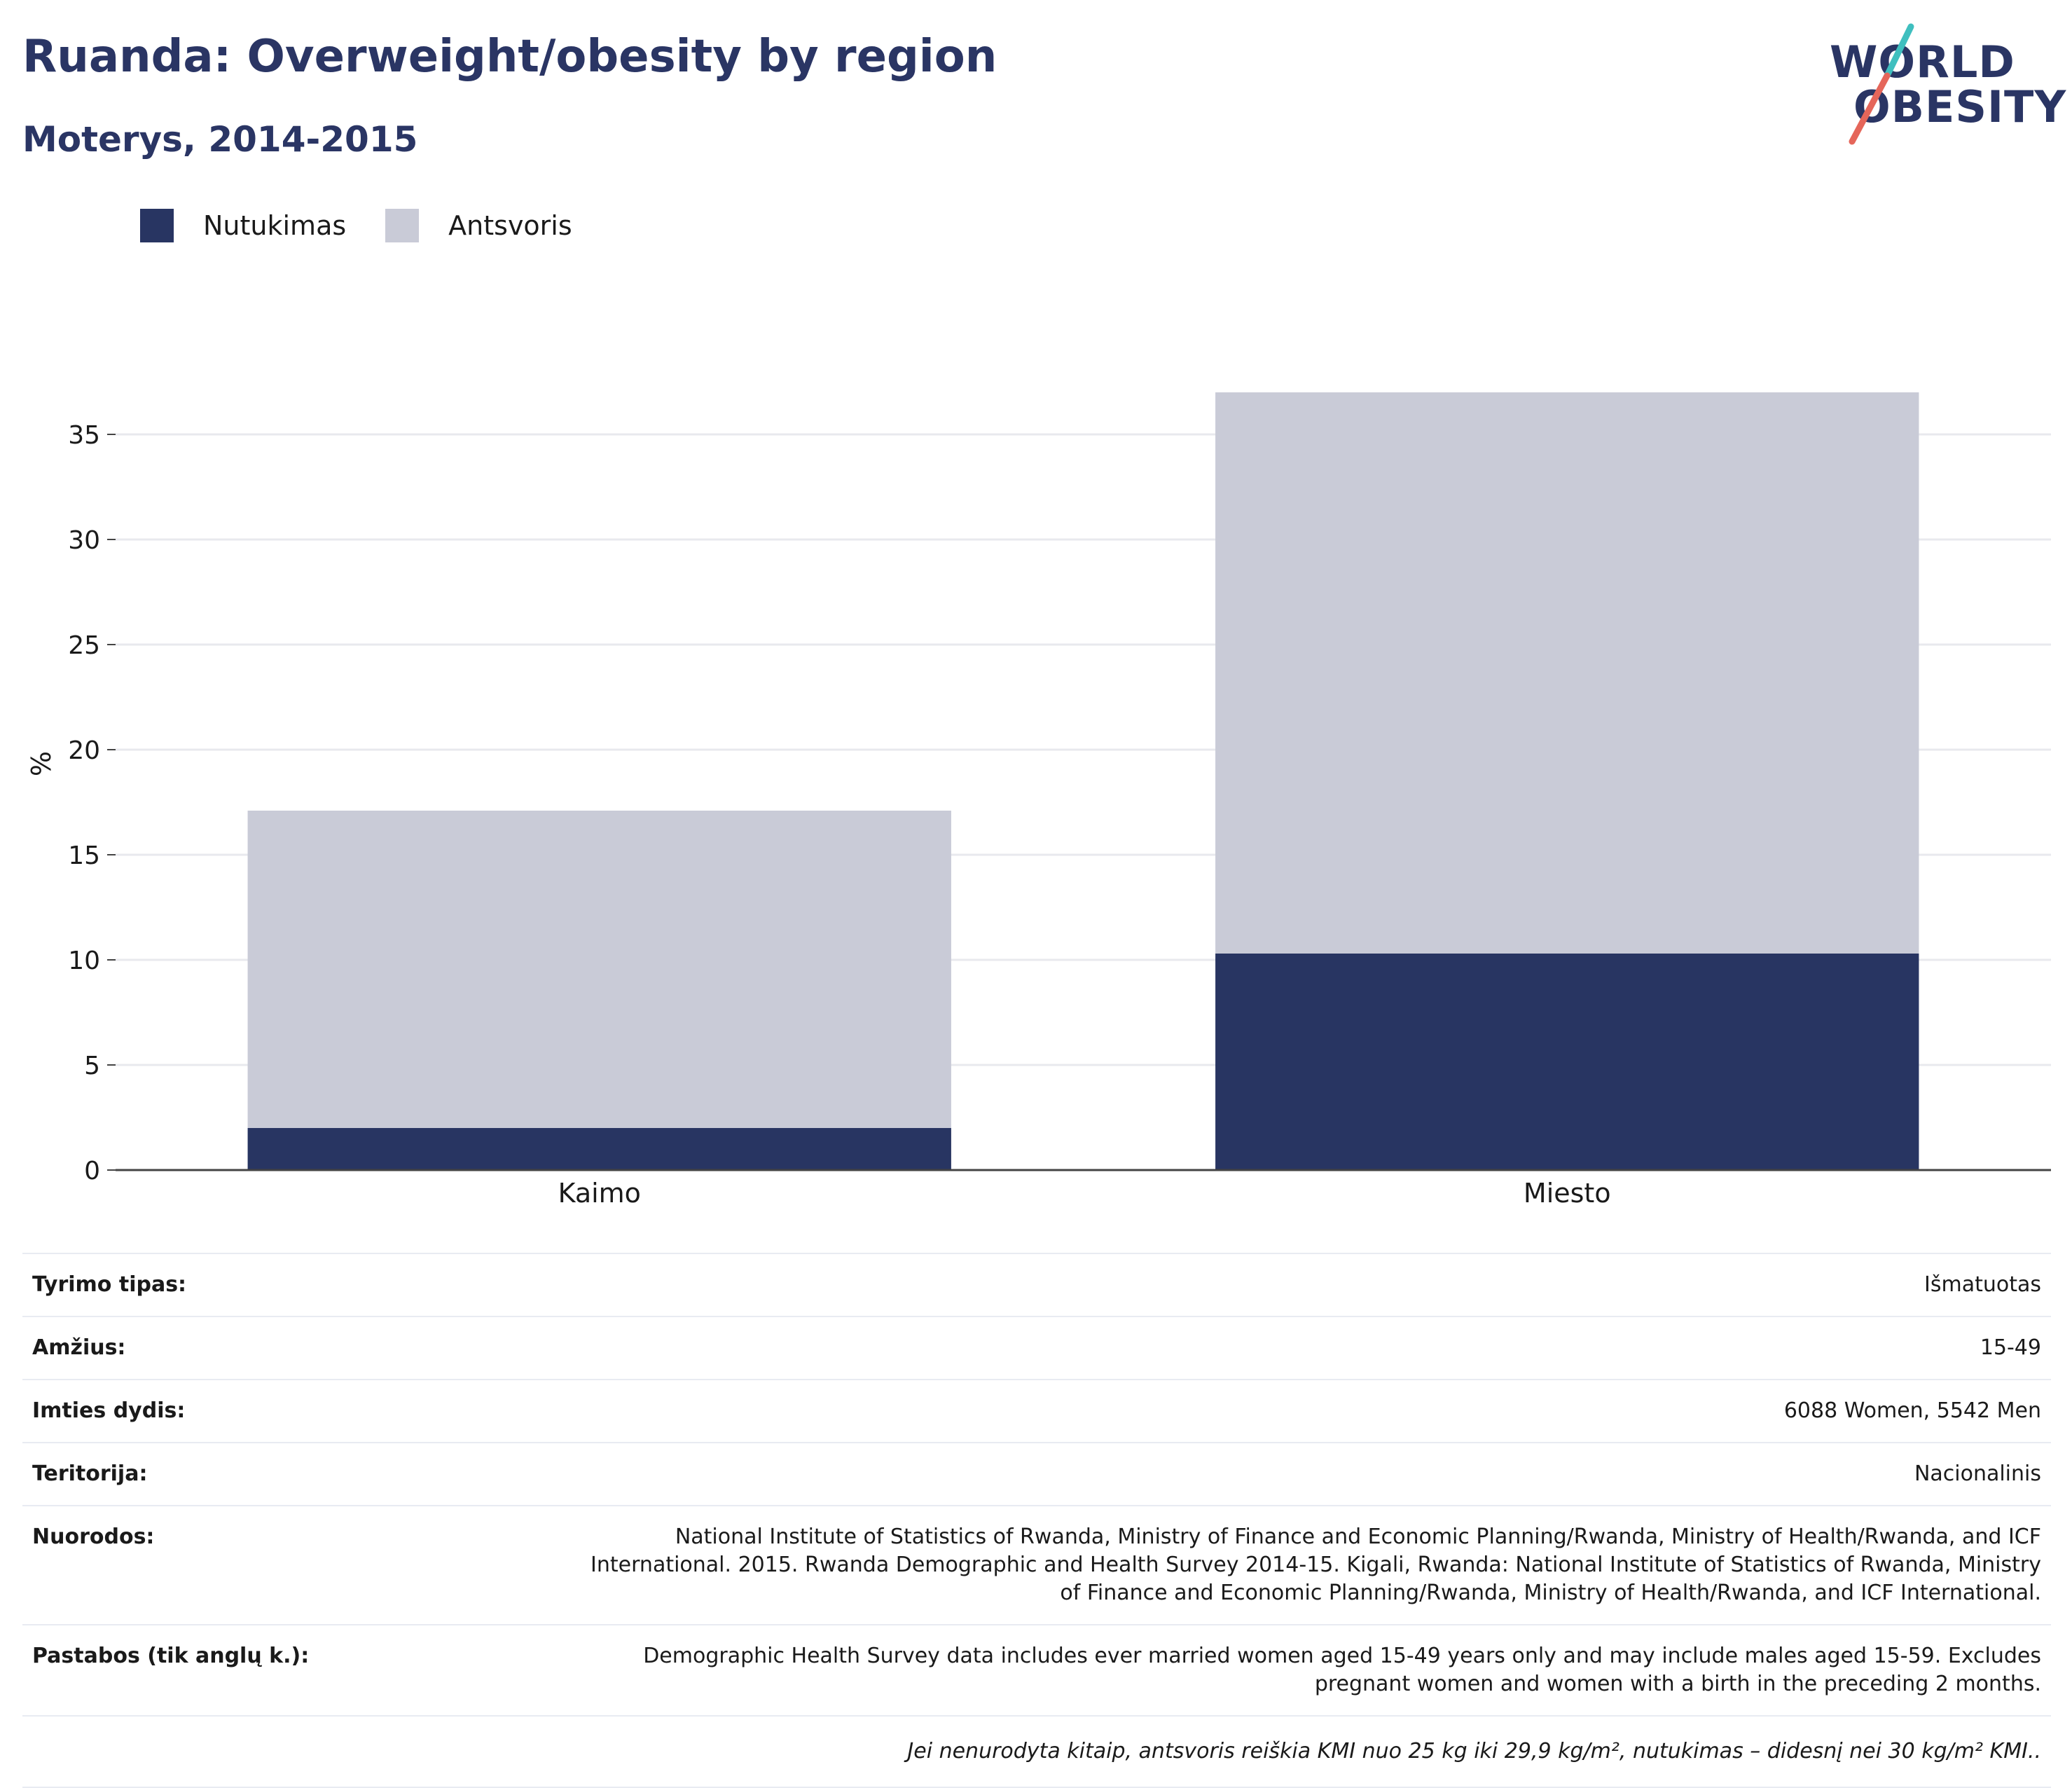 This screenshot has height=1788, width=2072. What do you see at coordinates (220, 140) in the screenshot?
I see `chart-subtitle: Moterys, 2014-2015` at bounding box center [220, 140].